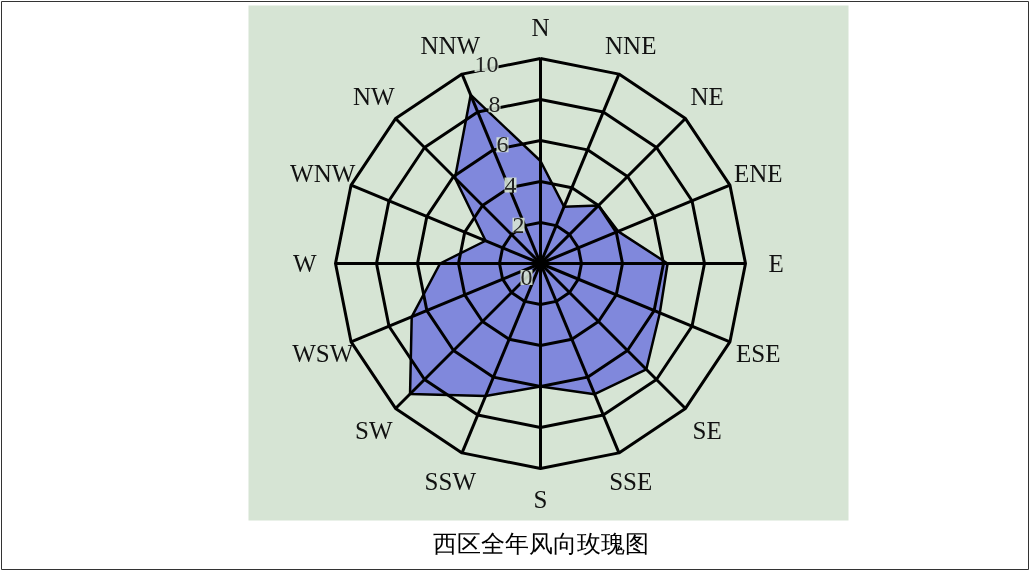  I want to click on y-tick-label: 4, so click(510, 184).